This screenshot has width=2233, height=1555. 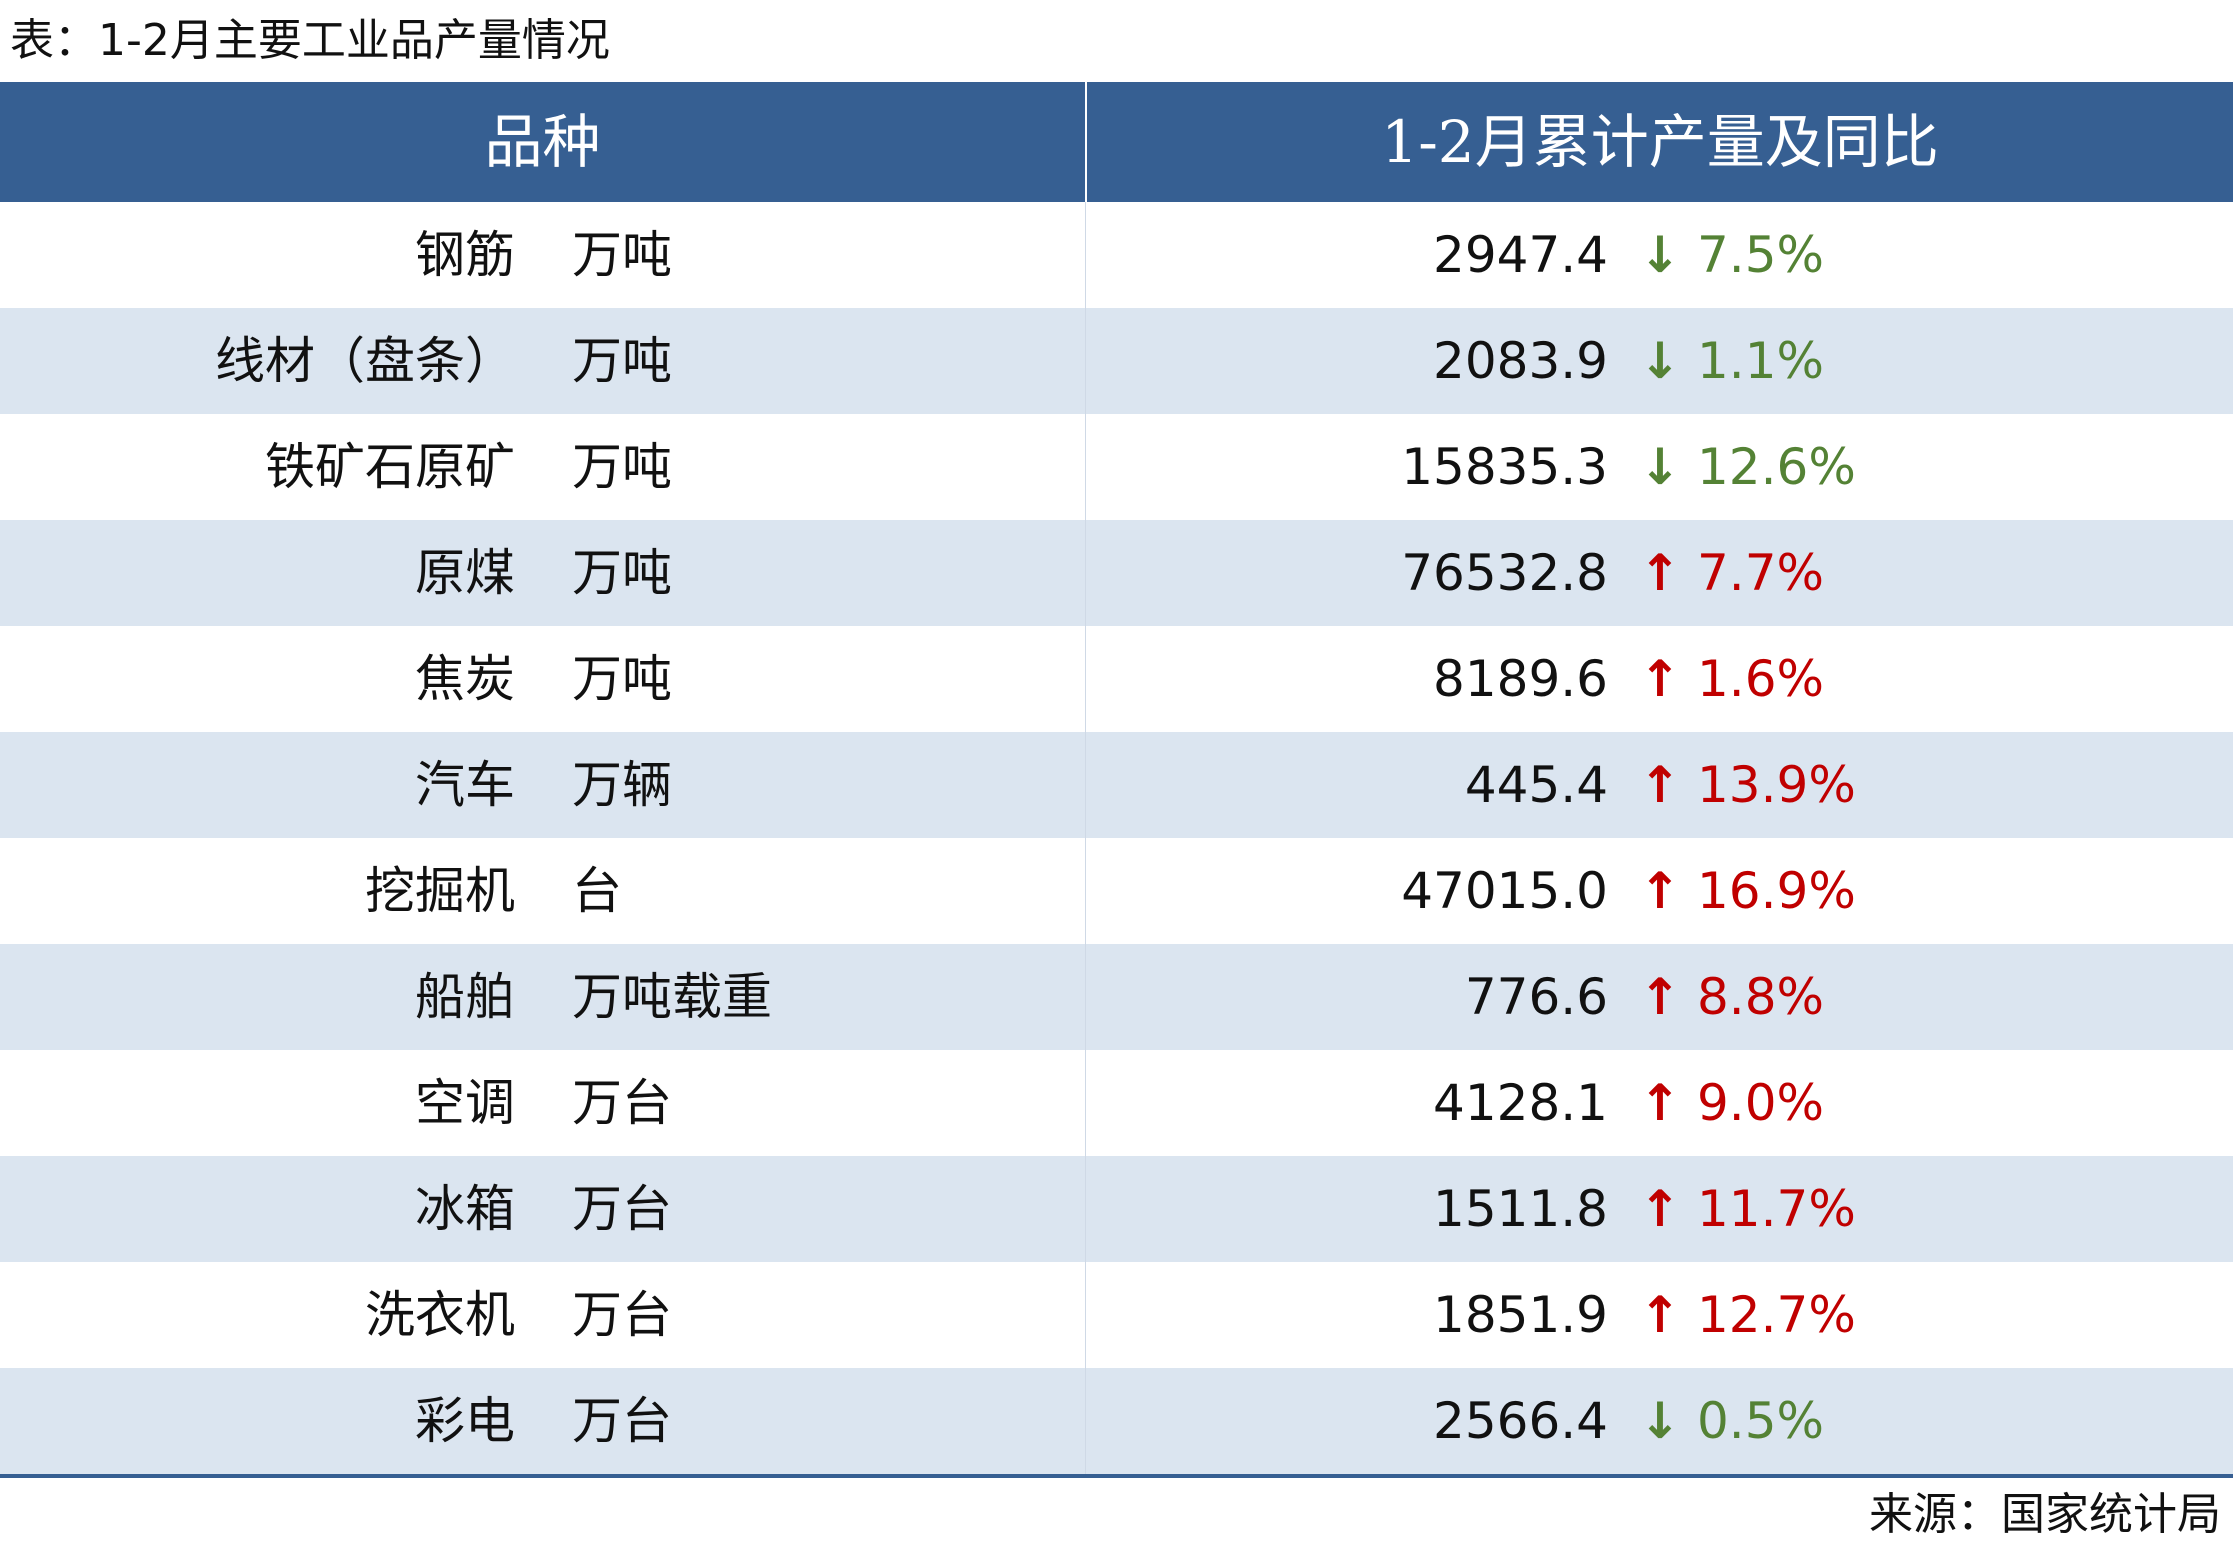 I want to click on product-unit: 台, so click(x=597, y=891).